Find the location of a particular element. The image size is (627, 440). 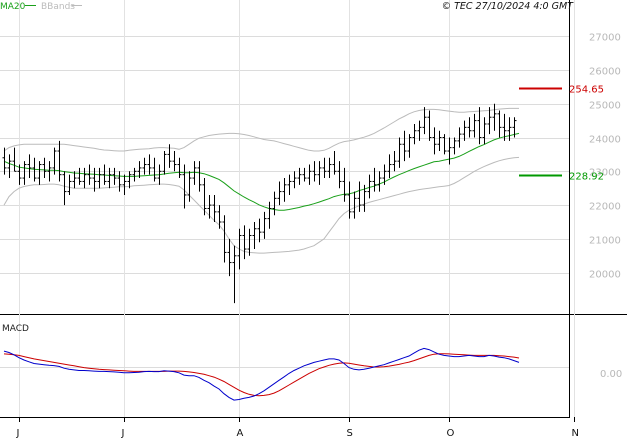

price-tick-label: 25000 is located at coordinates (605, 106).